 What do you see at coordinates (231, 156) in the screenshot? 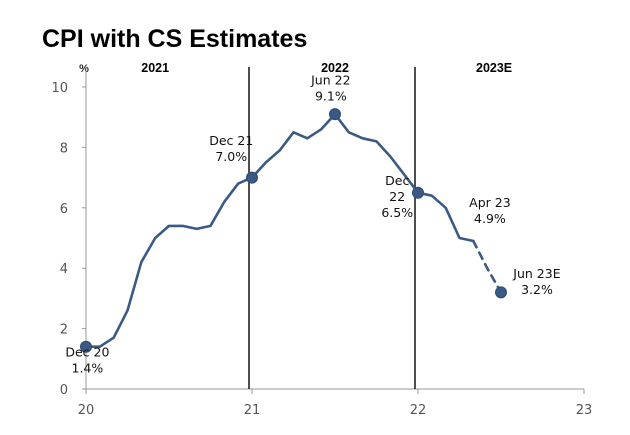
I see `data-label: 7.0%` at bounding box center [231, 156].